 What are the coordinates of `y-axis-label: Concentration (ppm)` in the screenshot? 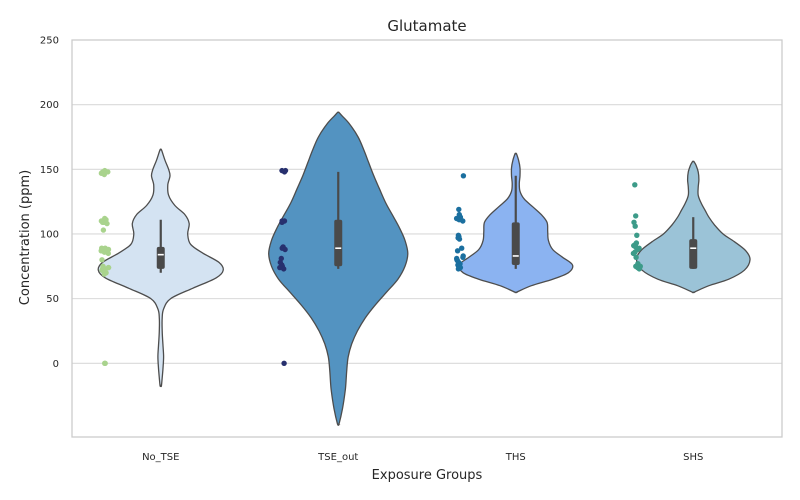 It's located at (25, 237).